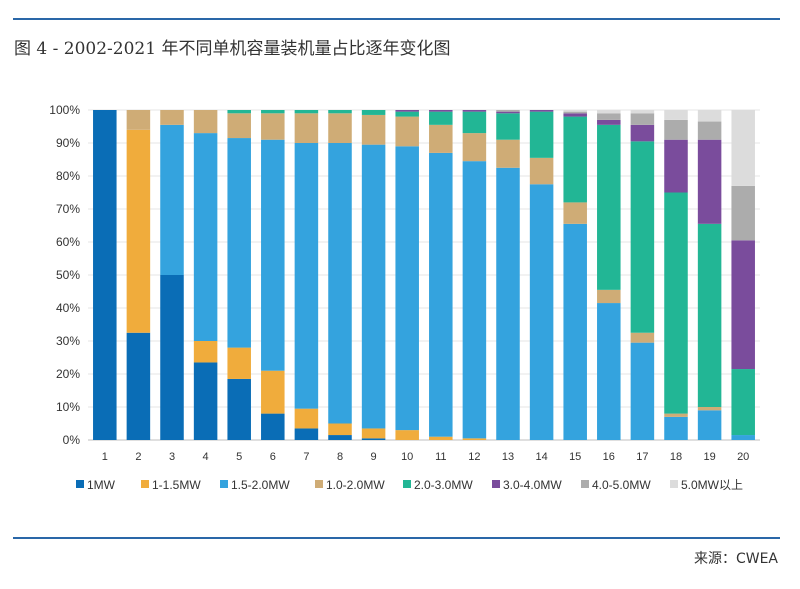 The height and width of the screenshot is (589, 800). What do you see at coordinates (176, 485) in the screenshot?
I see `legend-label: 1-1.5MW` at bounding box center [176, 485].